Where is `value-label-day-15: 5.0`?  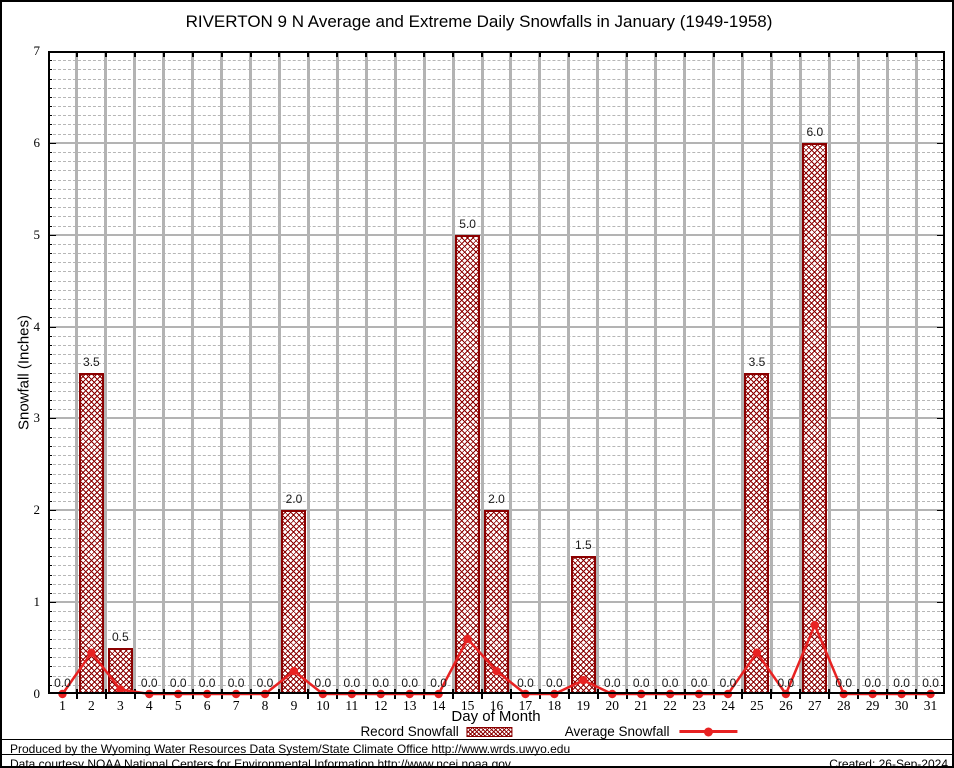
value-label-day-15: 5.0 is located at coordinates (467, 223).